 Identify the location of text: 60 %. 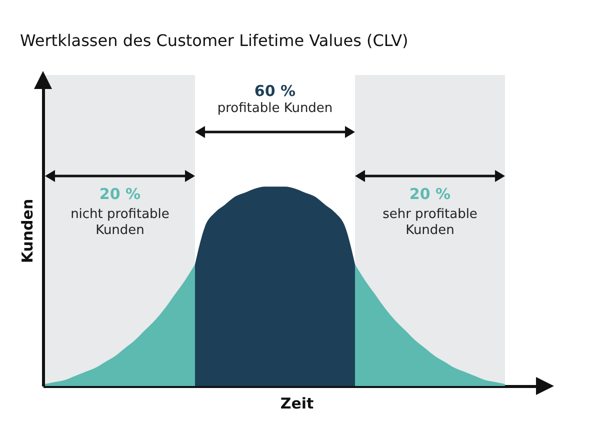
(275, 91).